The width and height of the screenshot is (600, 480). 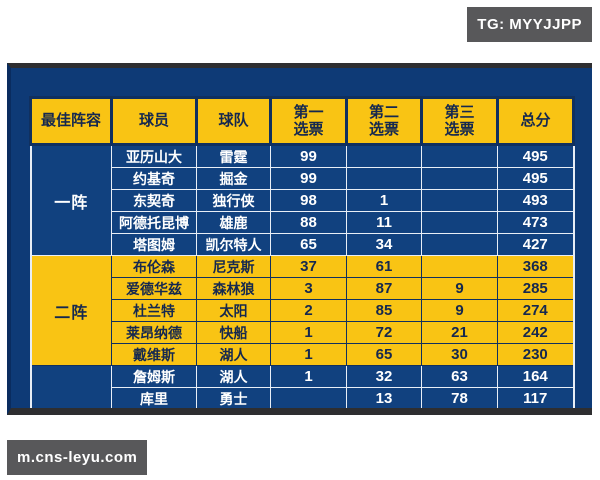 What do you see at coordinates (459, 376) in the screenshot?
I see `cell-third-votes: 63` at bounding box center [459, 376].